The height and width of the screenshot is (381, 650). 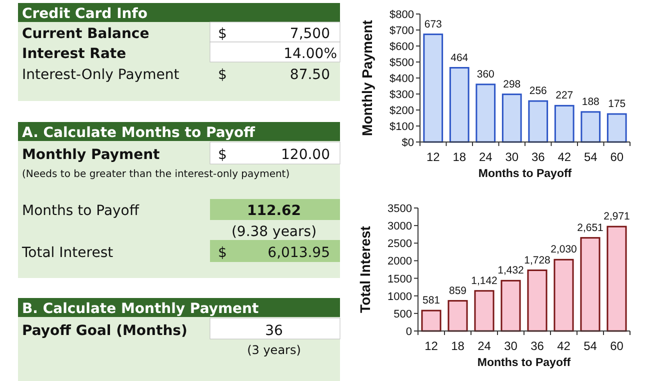 I want to click on text: Current Balance, so click(x=86, y=34).